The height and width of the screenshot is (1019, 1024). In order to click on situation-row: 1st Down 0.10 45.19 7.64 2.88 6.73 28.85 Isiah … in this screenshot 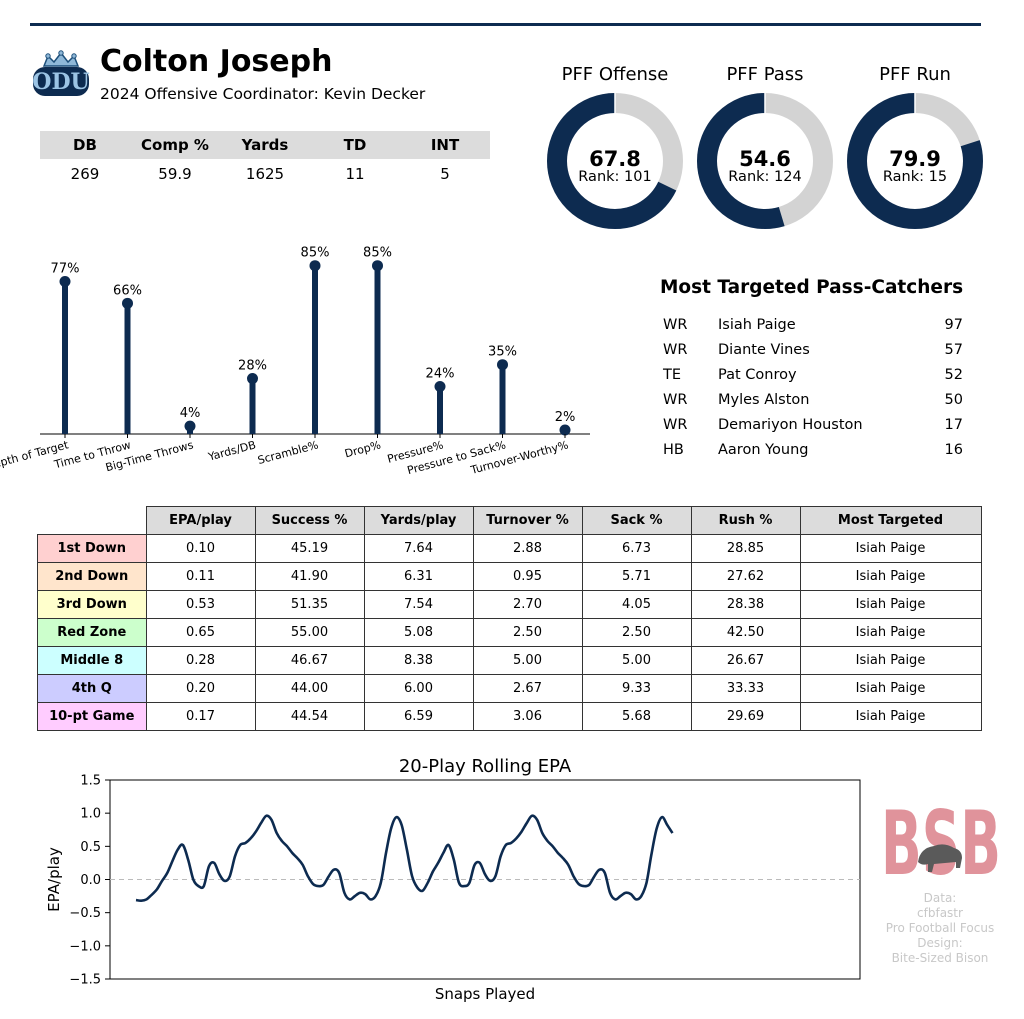, I will do `click(509, 548)`.